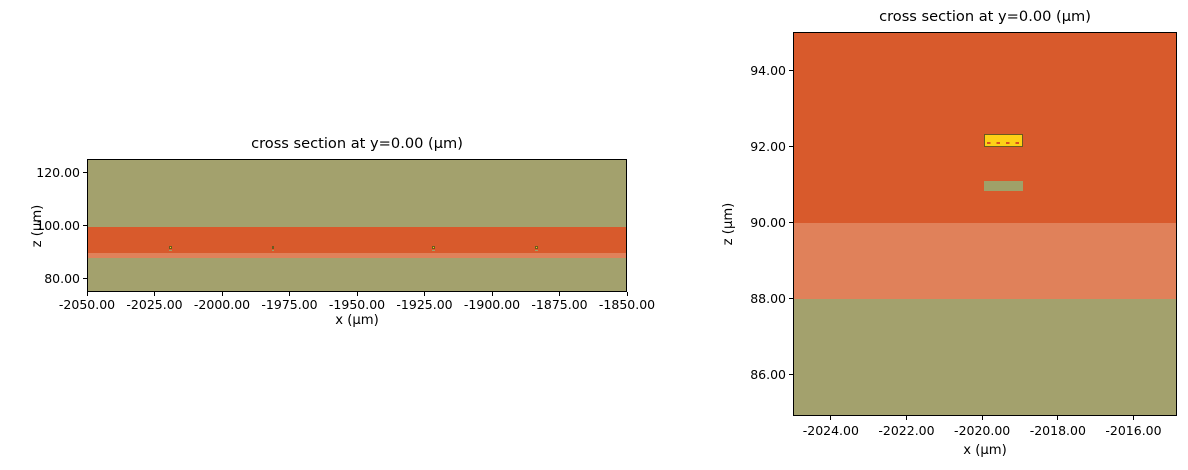 The image size is (1188, 470). Describe the element at coordinates (424, 304) in the screenshot. I see `x-tick-label: -1925.00` at that location.